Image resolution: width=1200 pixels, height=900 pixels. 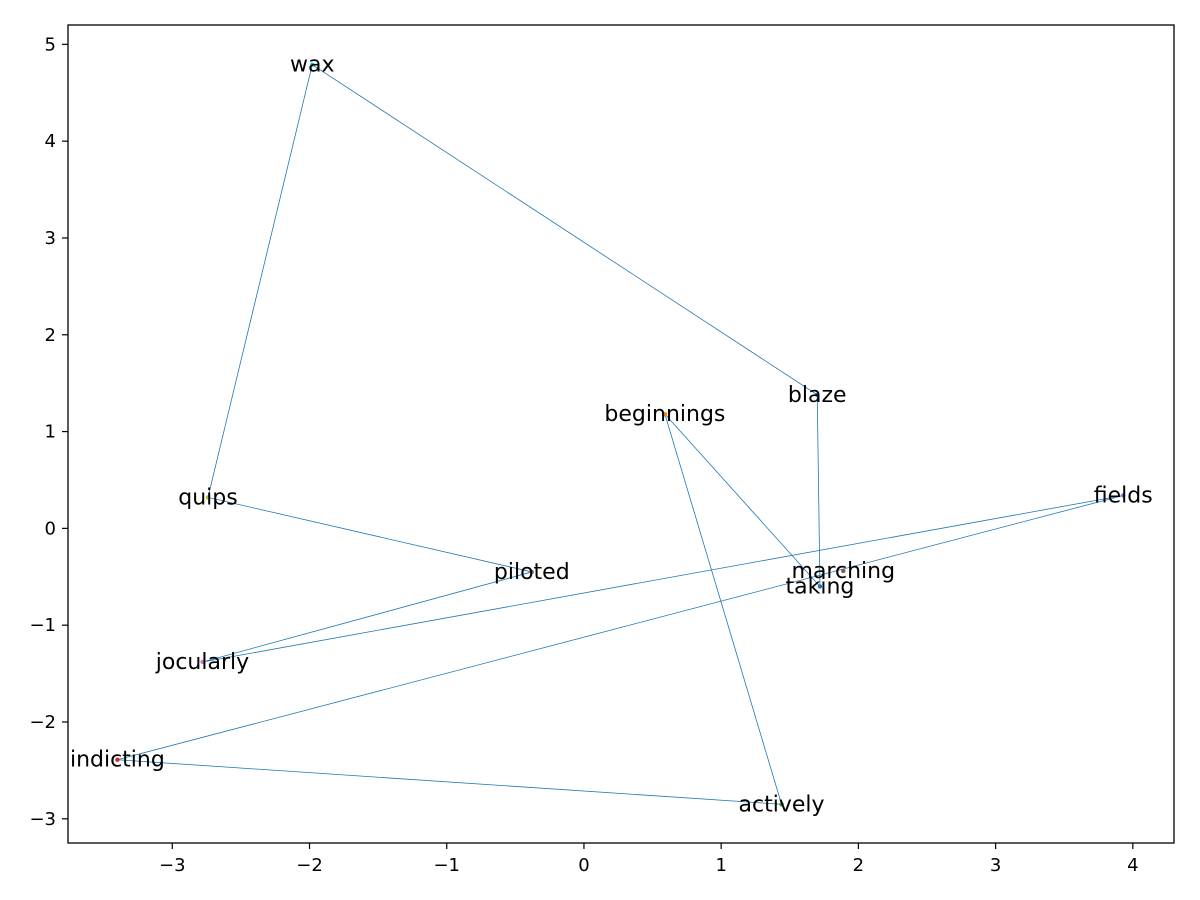 What do you see at coordinates (742, 500) in the screenshot?
I see `connection-line-taking-beginnings` at bounding box center [742, 500].